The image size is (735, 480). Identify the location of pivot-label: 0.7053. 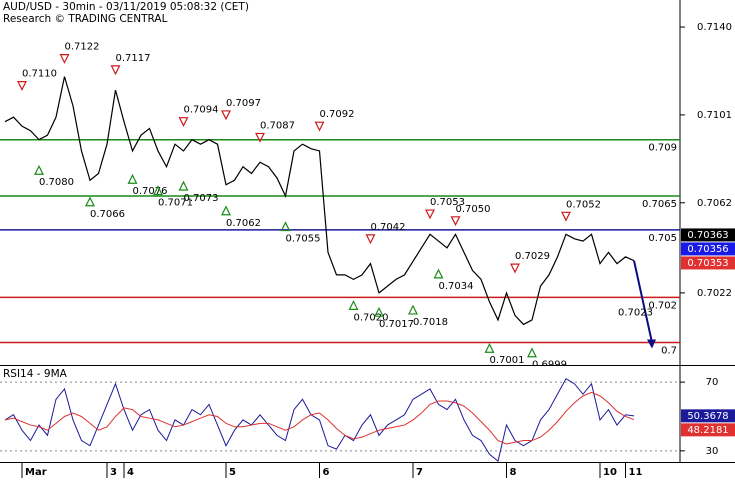
(447, 202).